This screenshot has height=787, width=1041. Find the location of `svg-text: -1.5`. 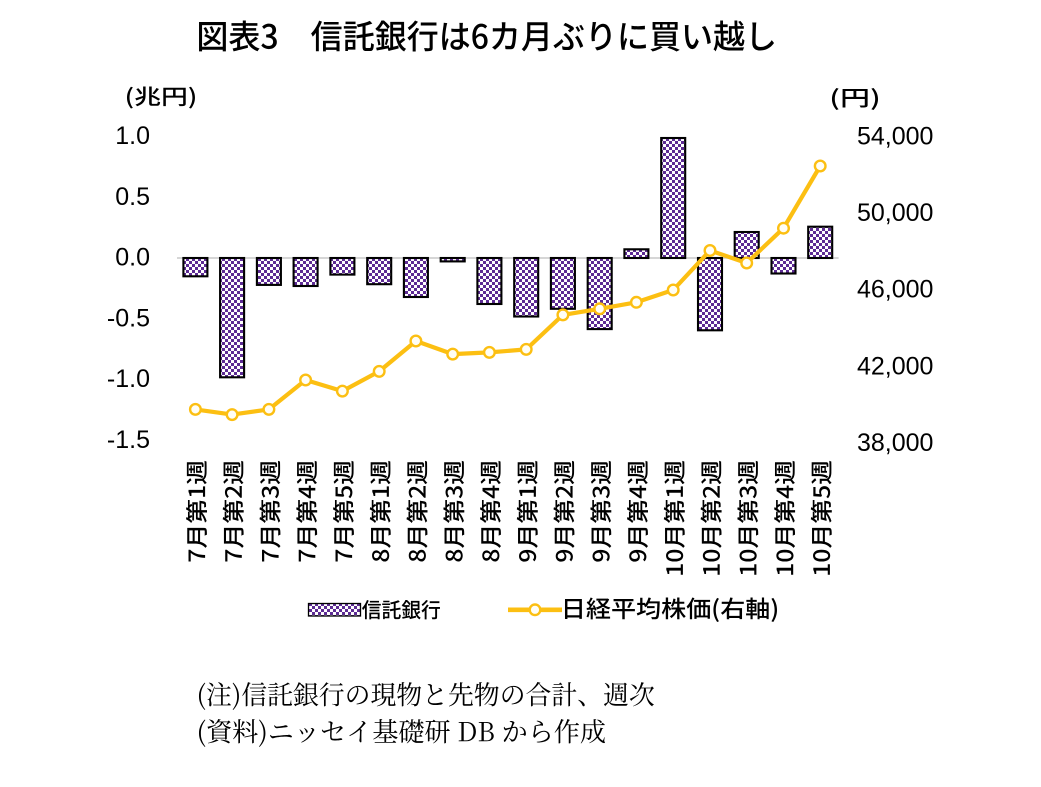

svg-text: -1.5 is located at coordinates (128, 440).